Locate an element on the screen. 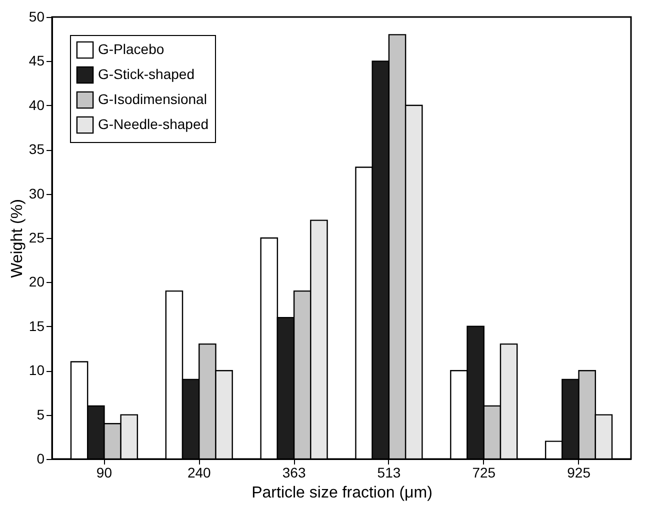  y-tick-label: 20 is located at coordinates (36, 282).